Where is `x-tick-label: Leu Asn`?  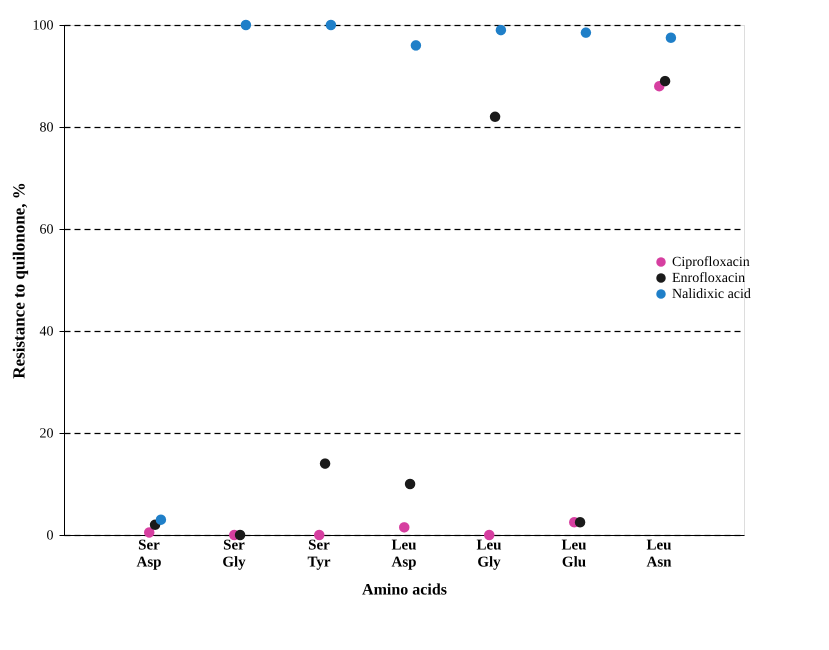 x-tick-label: Leu Asn is located at coordinates (659, 554).